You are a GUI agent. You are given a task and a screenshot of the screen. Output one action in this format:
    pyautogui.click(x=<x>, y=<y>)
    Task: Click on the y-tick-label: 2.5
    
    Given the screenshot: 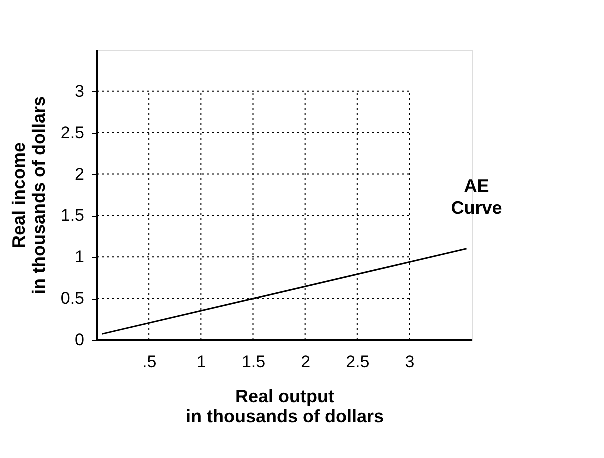 What is the action you would take?
    pyautogui.click(x=72, y=132)
    